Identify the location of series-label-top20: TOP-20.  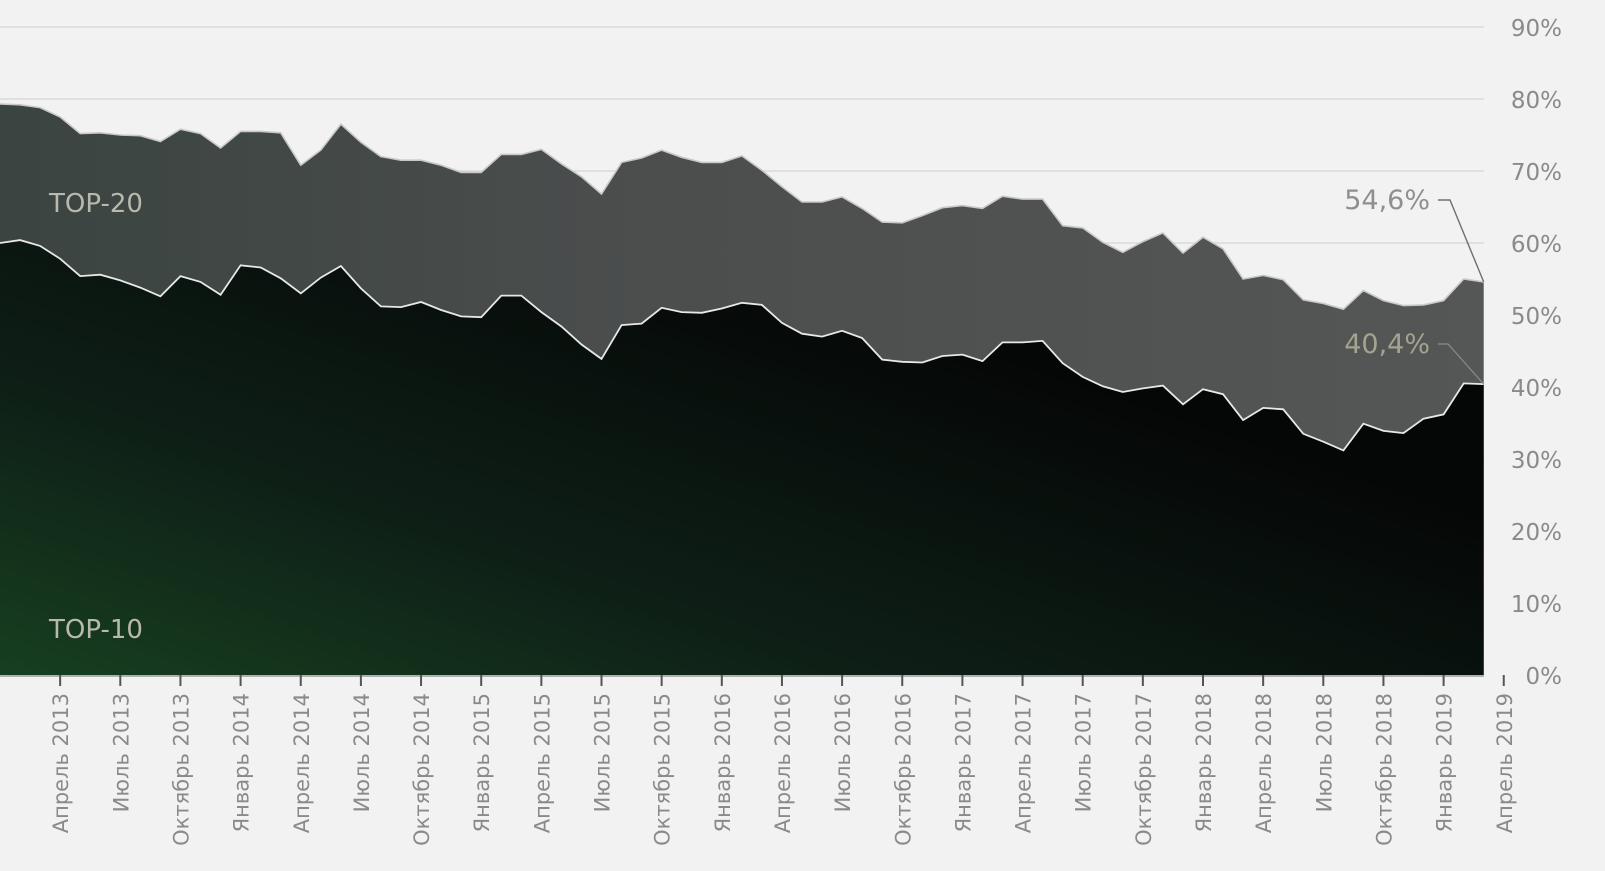
(95, 204).